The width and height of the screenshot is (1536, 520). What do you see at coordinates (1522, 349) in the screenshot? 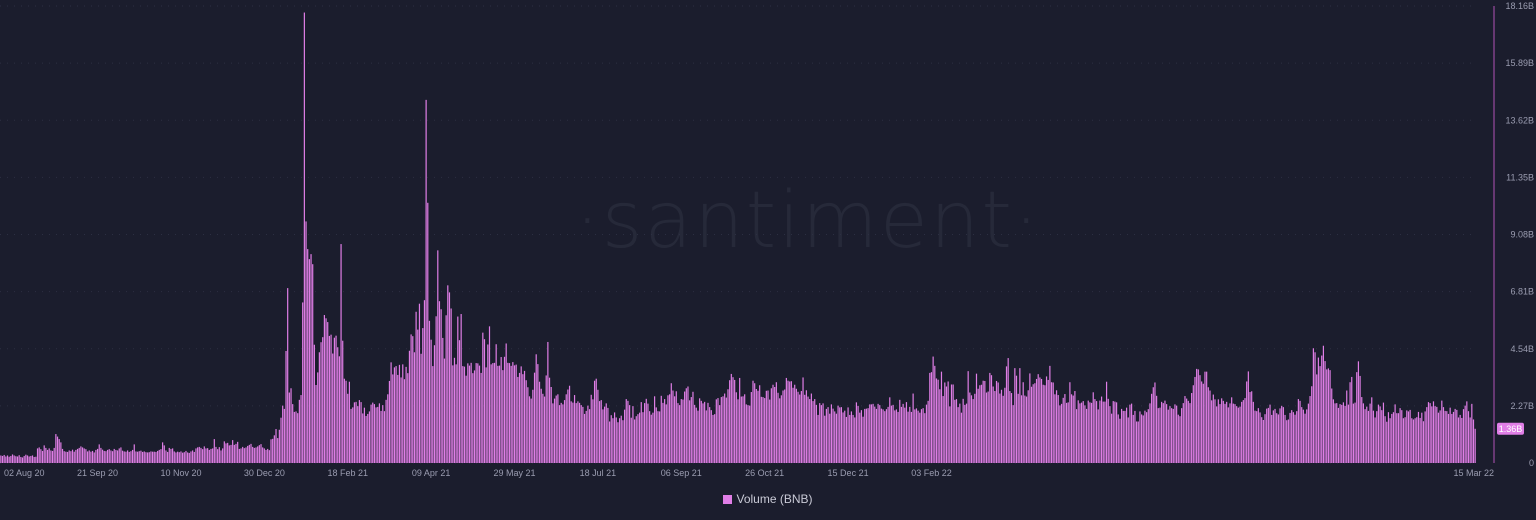
I see `y-tick-label: 4.54B` at bounding box center [1522, 349].